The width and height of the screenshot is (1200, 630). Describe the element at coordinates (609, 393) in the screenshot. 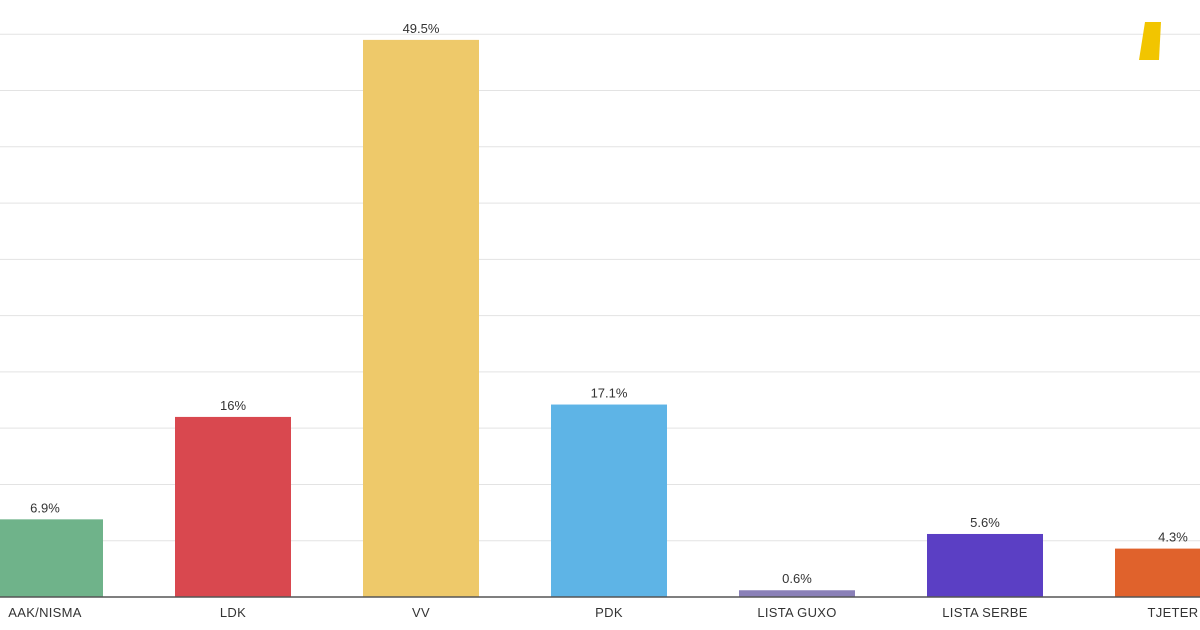

I see `value-label: 17.1%` at that location.